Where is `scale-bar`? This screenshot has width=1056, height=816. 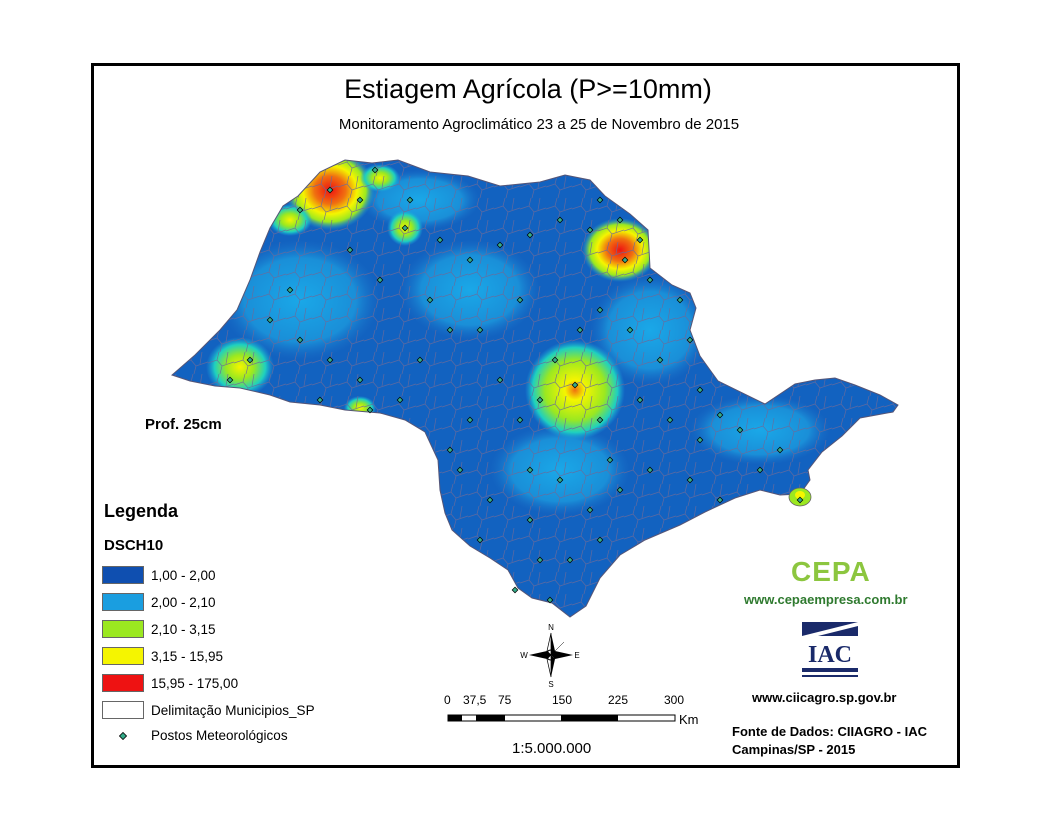 scale-bar is located at coordinates (561, 718).